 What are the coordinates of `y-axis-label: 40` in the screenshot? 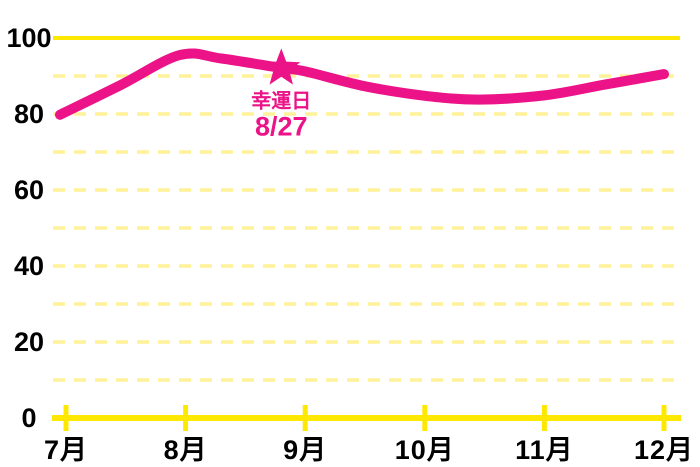 It's located at (29, 266).